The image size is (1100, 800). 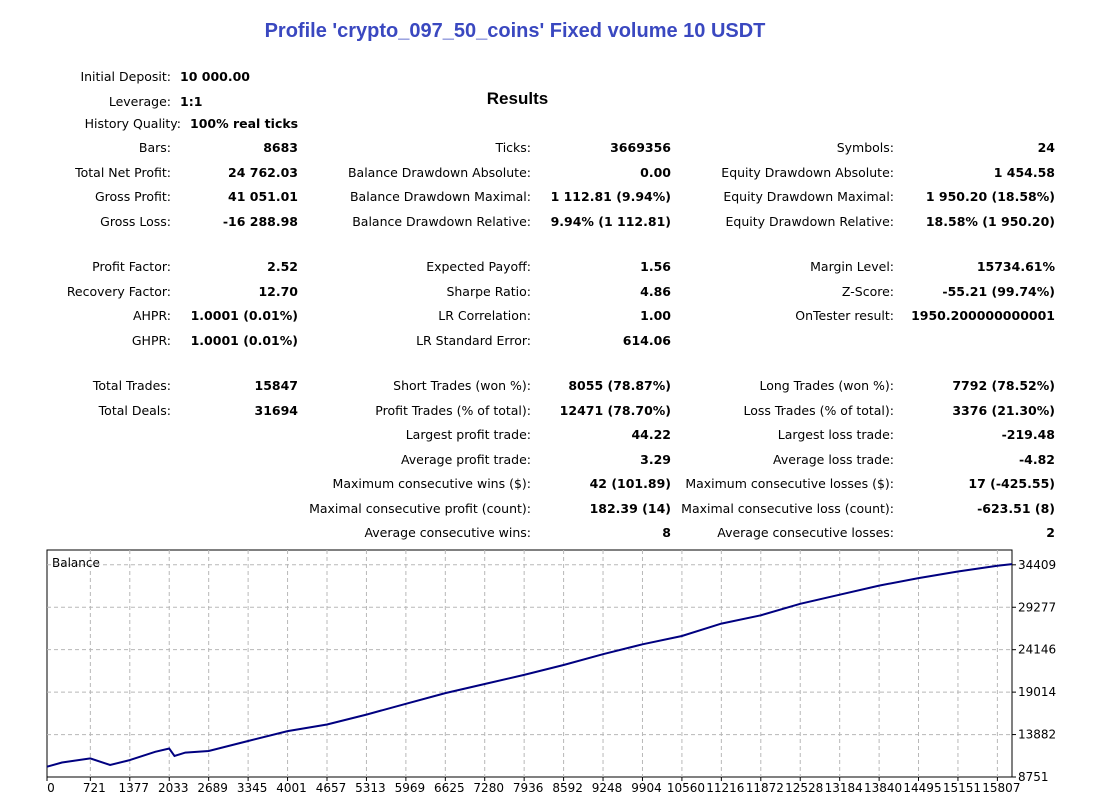 I want to click on stat-value: 24 762.03, so click(x=263, y=172).